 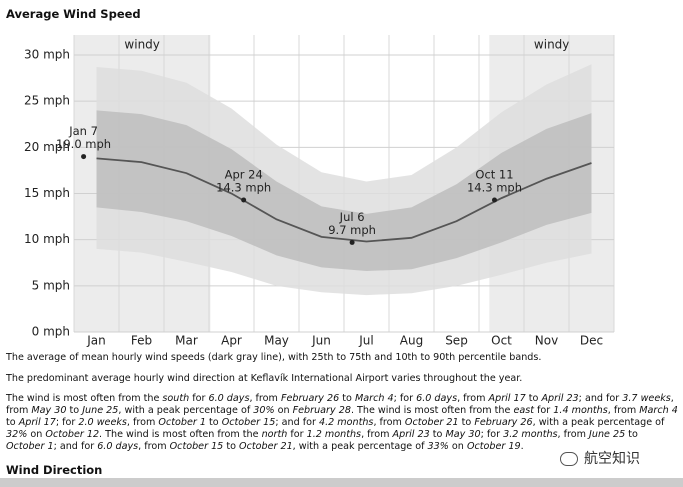 What do you see at coordinates (344, 200) in the screenshot?
I see `mean-line` at bounding box center [344, 200].